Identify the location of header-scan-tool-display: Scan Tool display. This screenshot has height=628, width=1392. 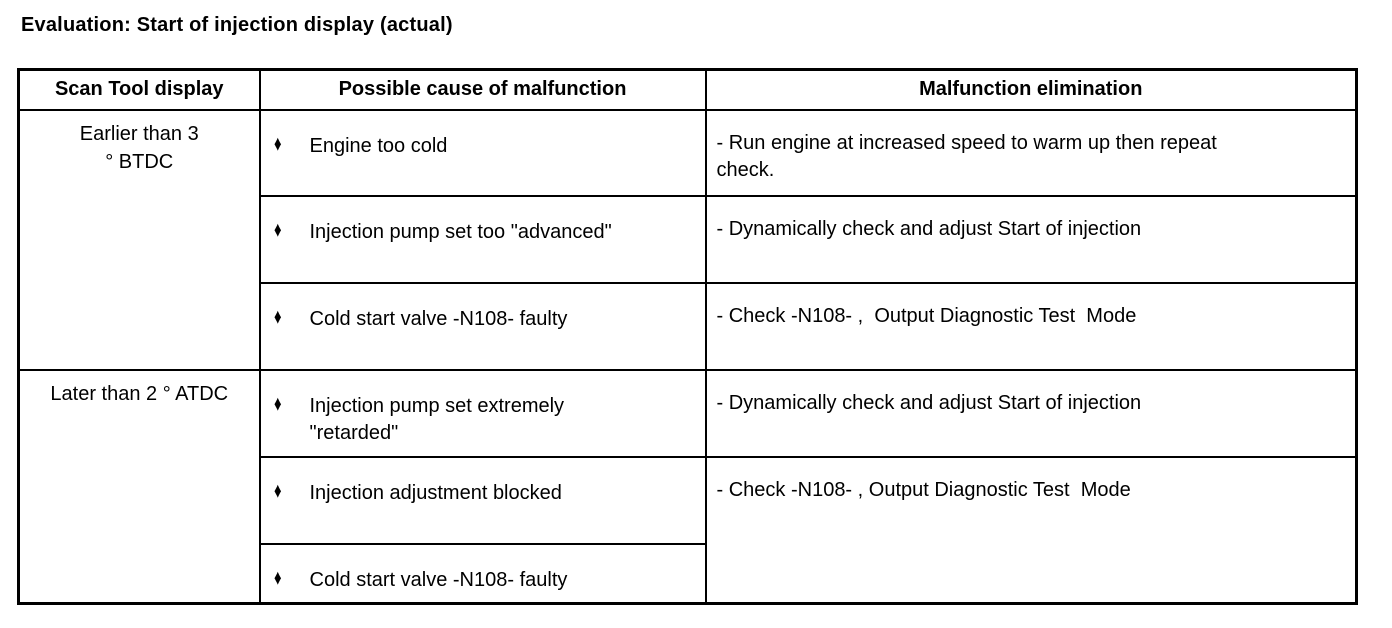
(139, 89).